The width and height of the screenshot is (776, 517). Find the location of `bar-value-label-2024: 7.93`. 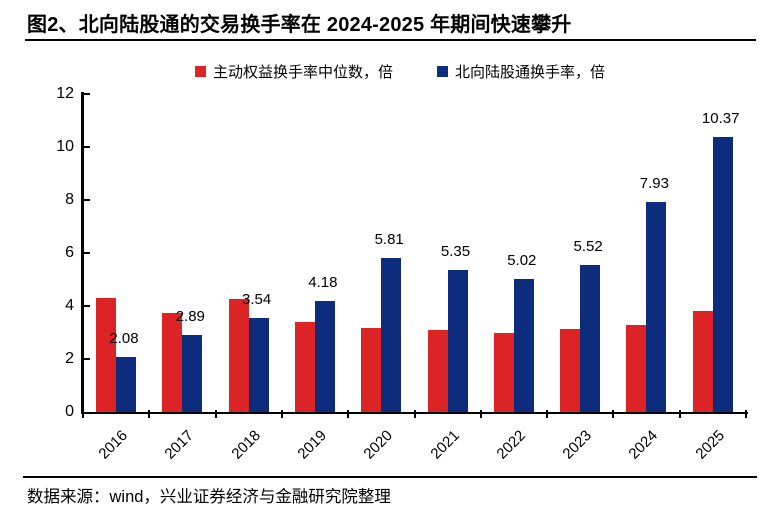

bar-value-label-2024: 7.93 is located at coordinates (654, 183).